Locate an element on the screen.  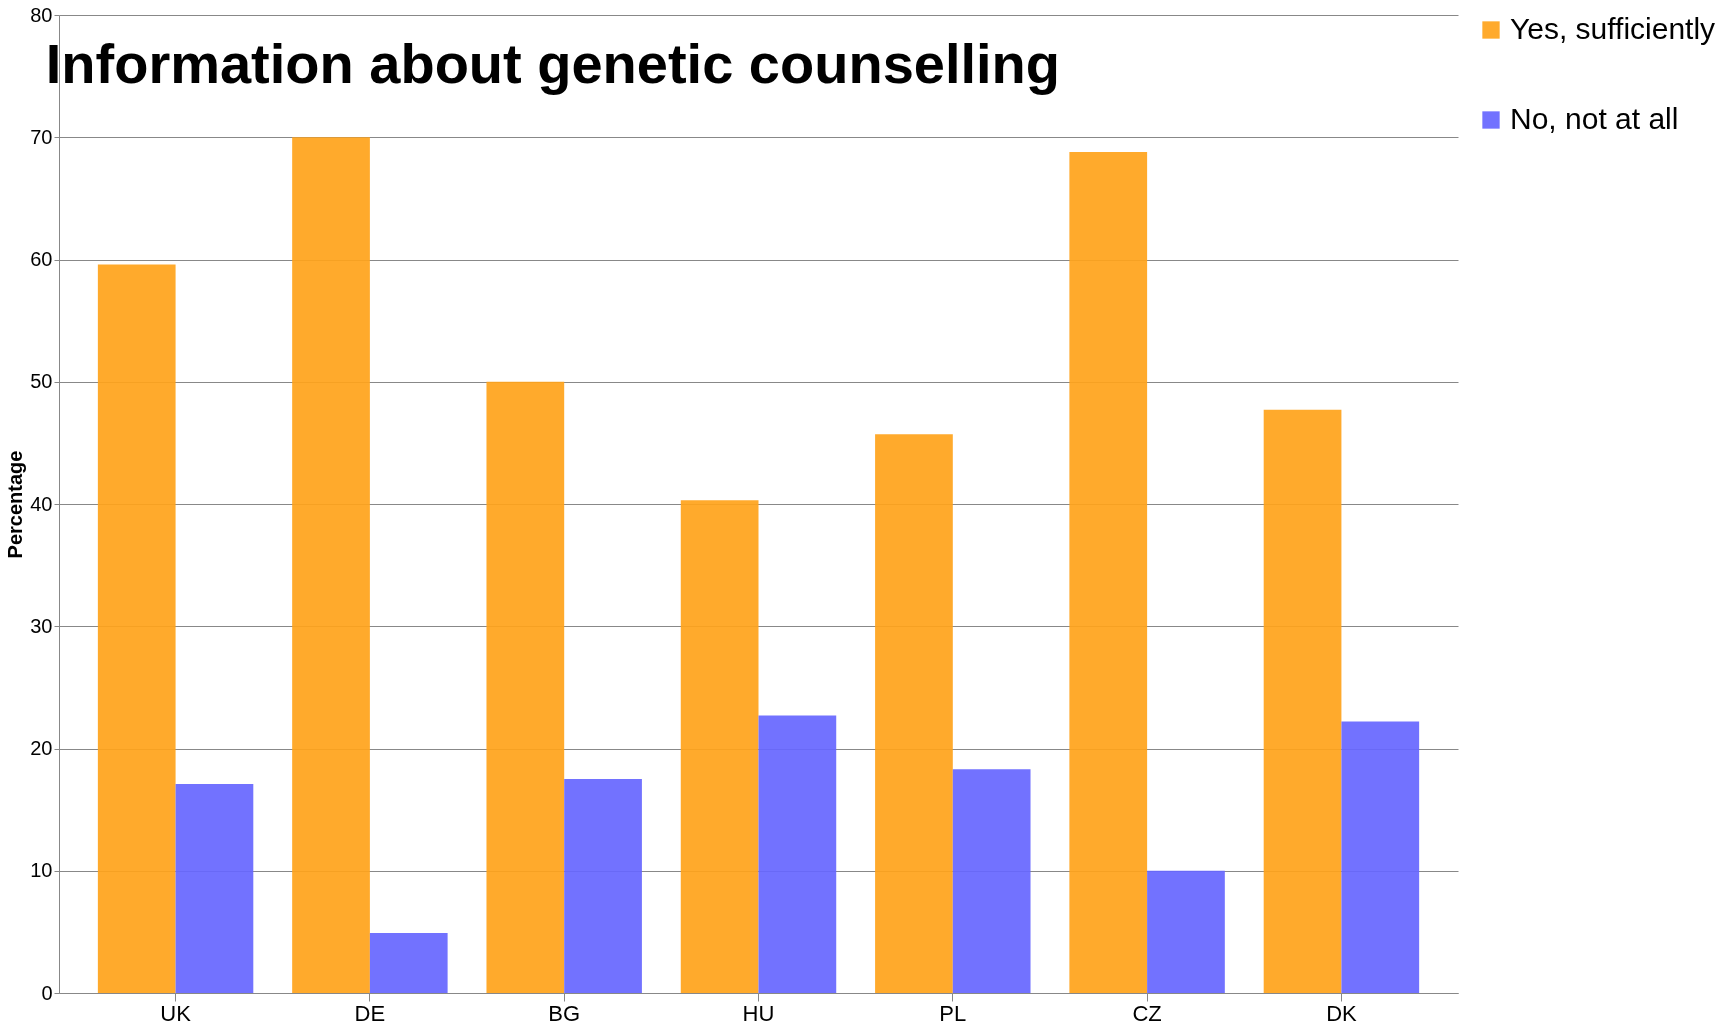
legend-label: No, not at all is located at coordinates (1594, 118).